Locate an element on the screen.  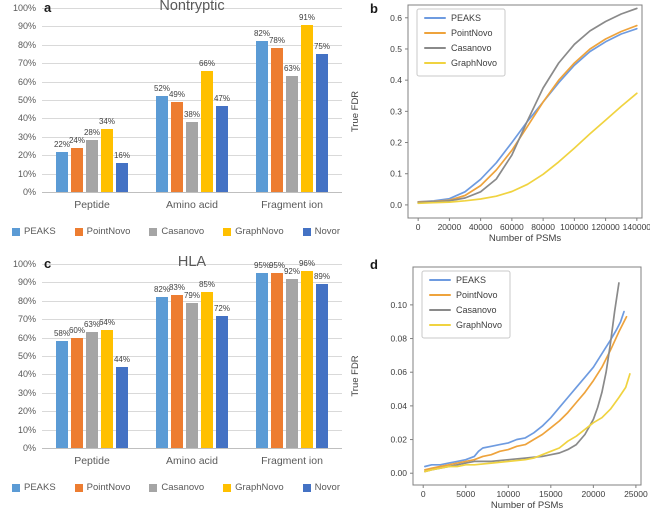
legend-swatch-peaks is located at coordinates (16, 487).